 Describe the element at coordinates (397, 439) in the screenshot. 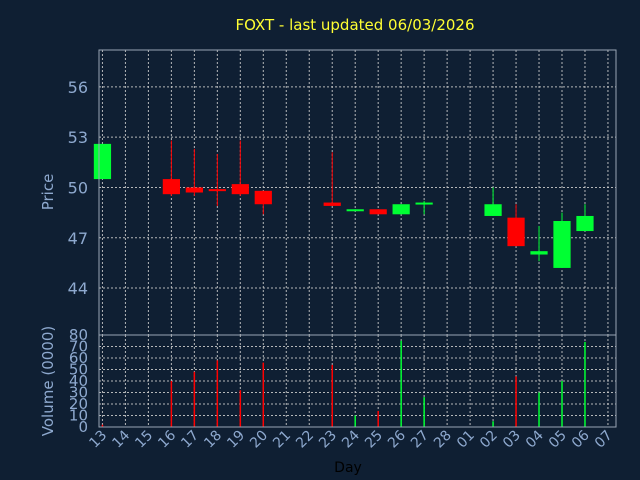

I see `x-tick-label: 26` at that location.